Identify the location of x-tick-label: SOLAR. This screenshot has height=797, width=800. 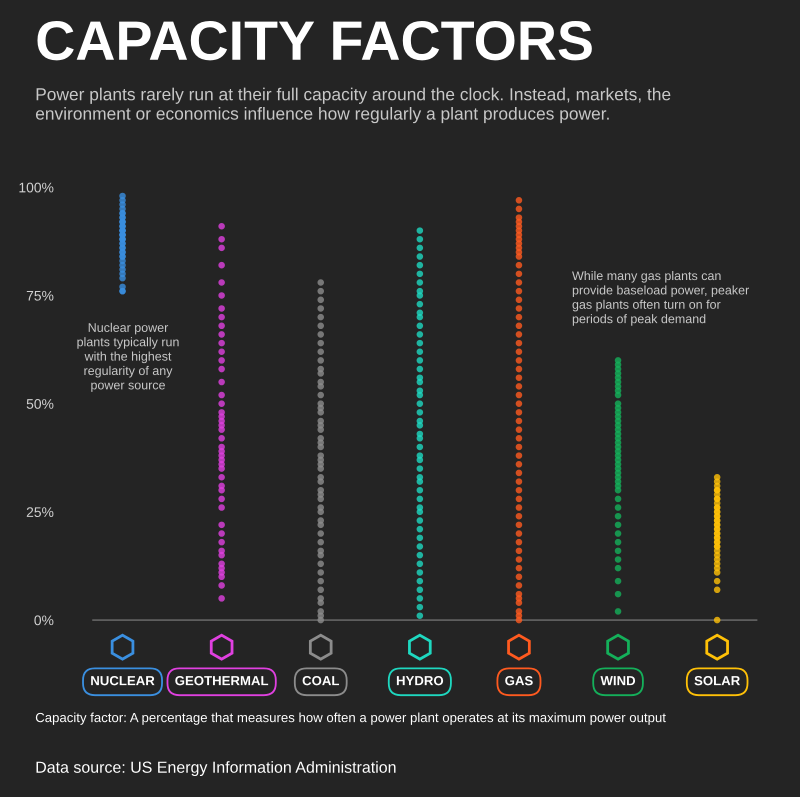
(717, 681).